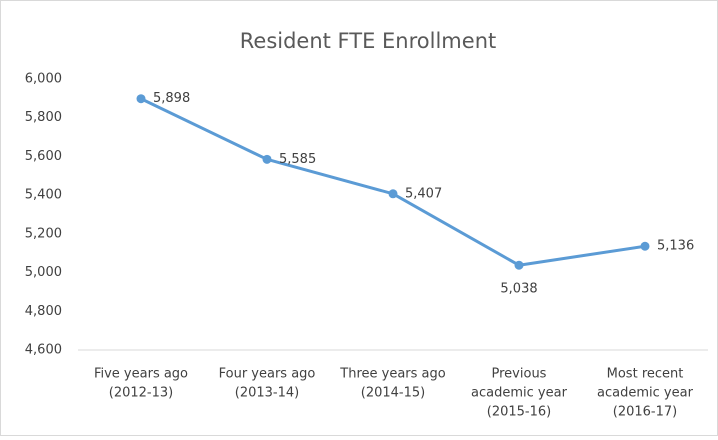 Image resolution: width=718 pixels, height=440 pixels. What do you see at coordinates (423, 193) in the screenshot?
I see `data-label: 5,407` at bounding box center [423, 193].